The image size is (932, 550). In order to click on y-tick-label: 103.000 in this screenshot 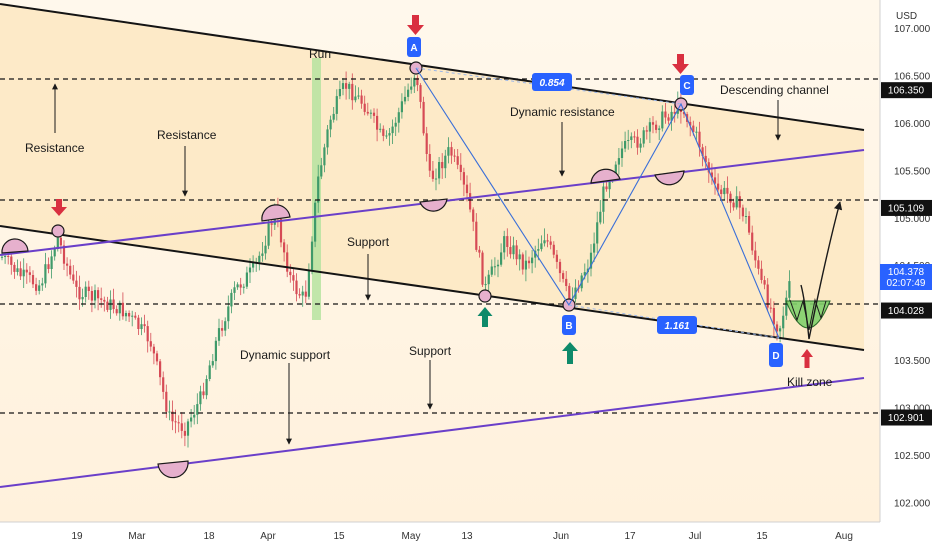, I will do `click(912, 409)`.